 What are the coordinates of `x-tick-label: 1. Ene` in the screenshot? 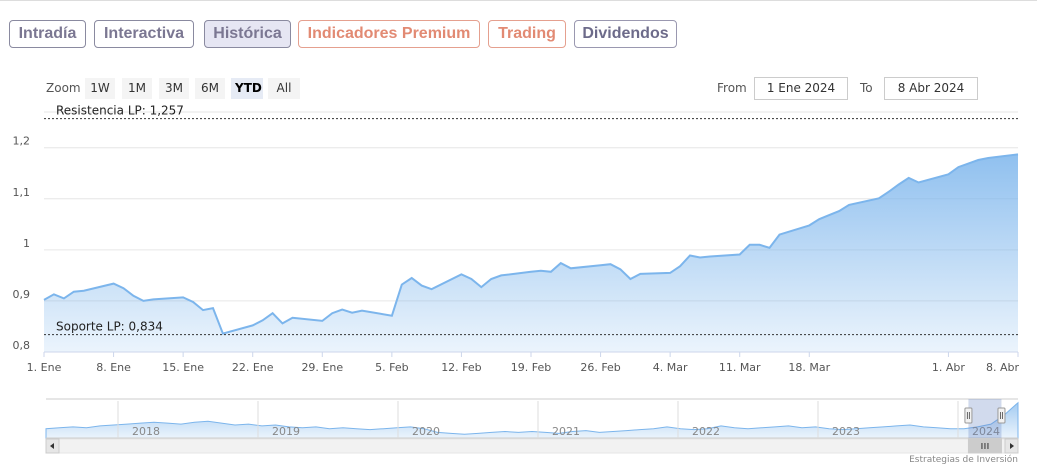 It's located at (44, 367).